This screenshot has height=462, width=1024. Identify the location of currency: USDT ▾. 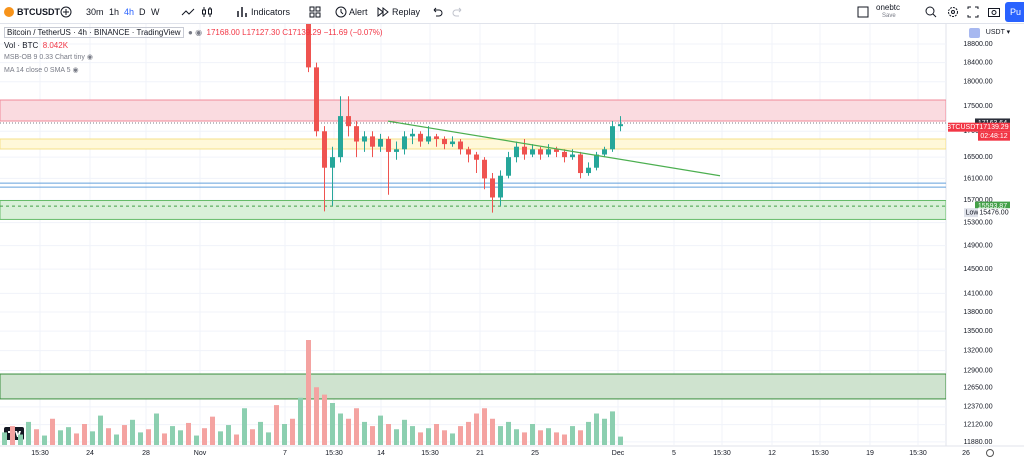
(998, 32).